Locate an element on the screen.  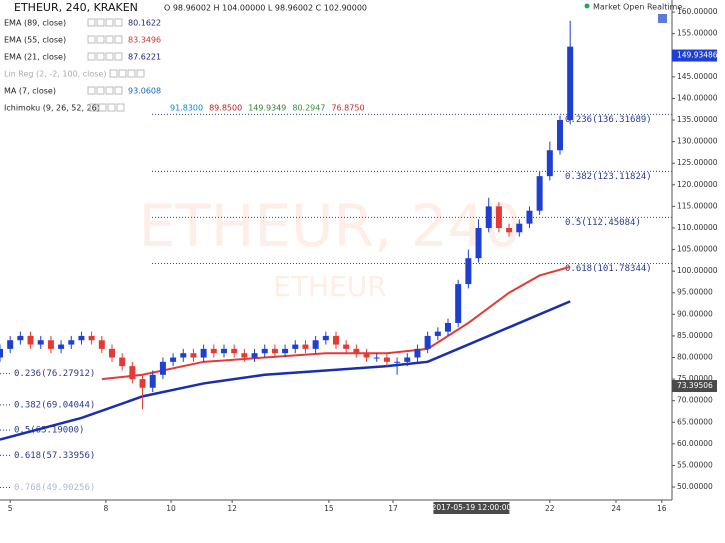
x-tick-label: 17 is located at coordinates (393, 508).